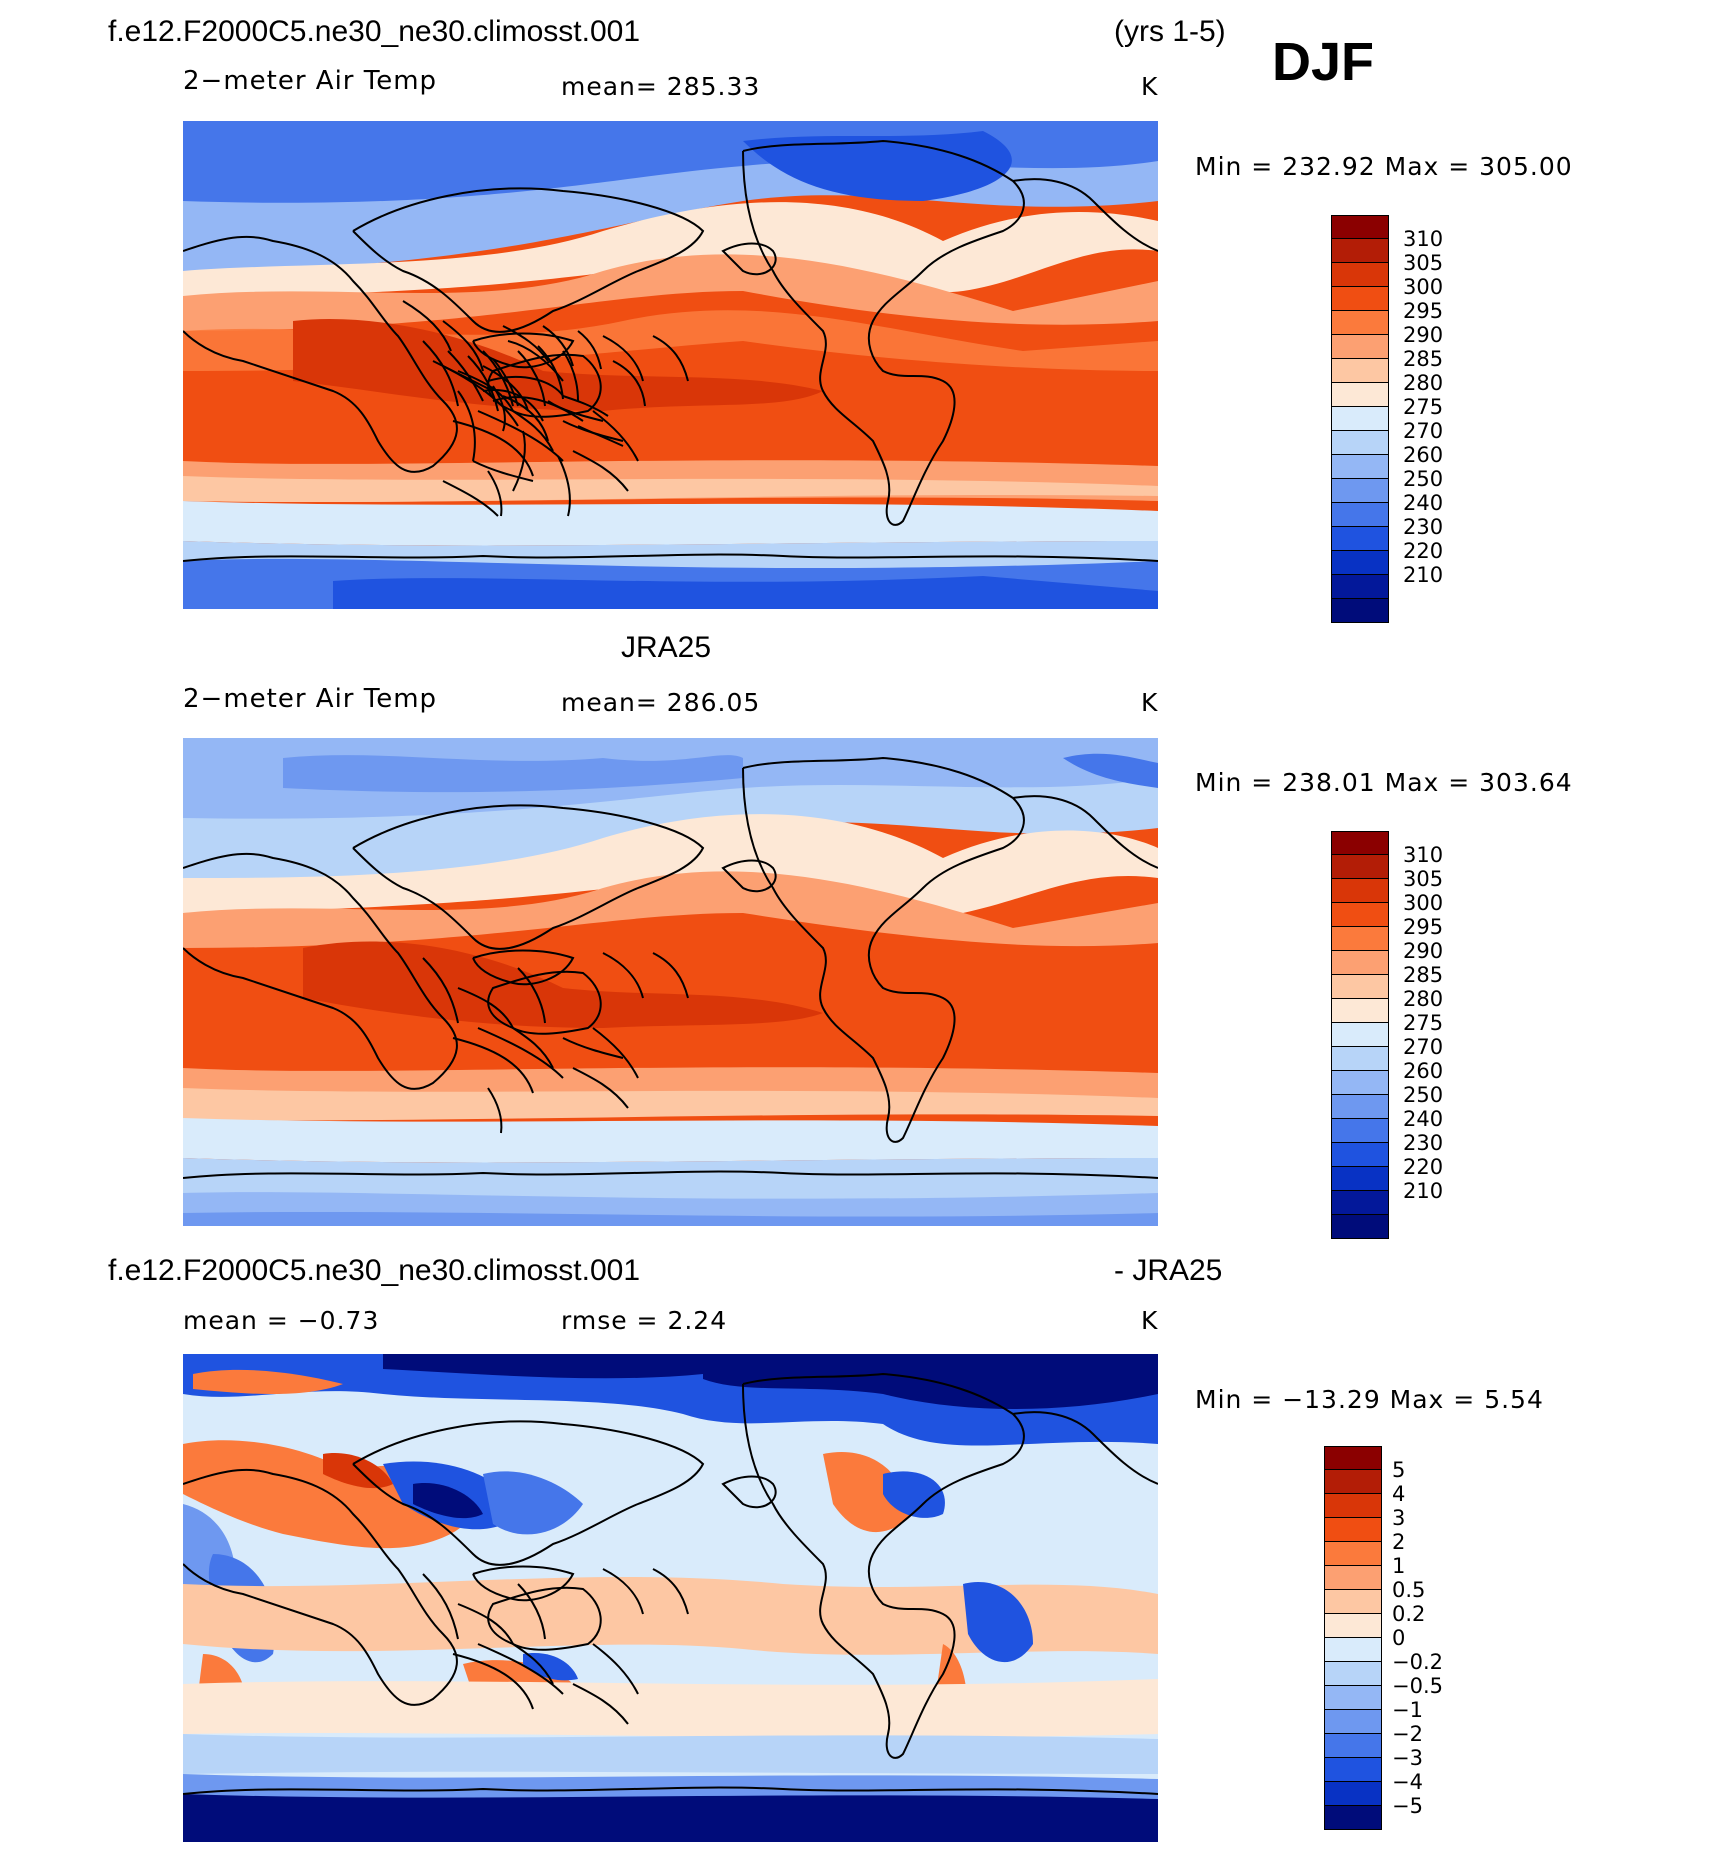  Describe the element at coordinates (374, 31) in the screenshot. I see `case-title: f.e12.F2000C5.ne30_ne30.climosst.001` at that location.